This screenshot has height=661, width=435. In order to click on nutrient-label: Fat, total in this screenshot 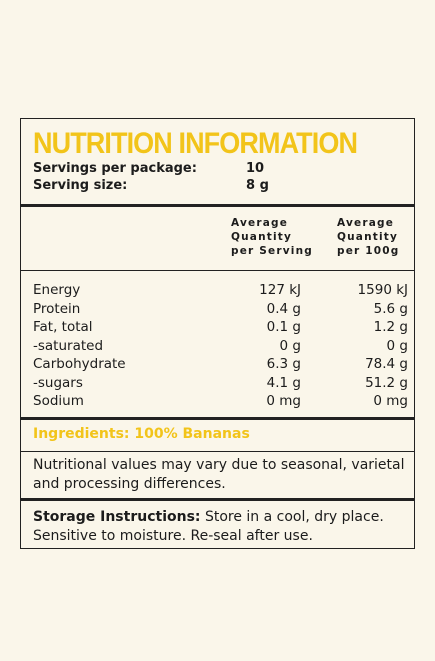, I will do `click(63, 327)`.